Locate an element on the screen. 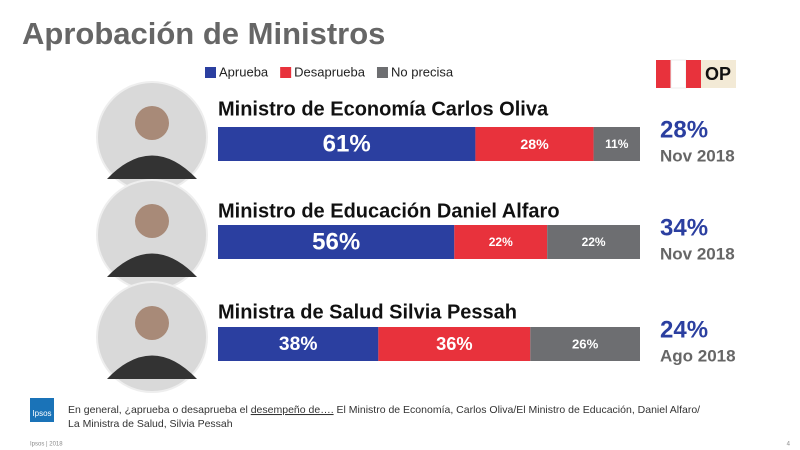 Image resolution: width=800 pixels, height=450 pixels. value-label: 28% is located at coordinates (534, 145).